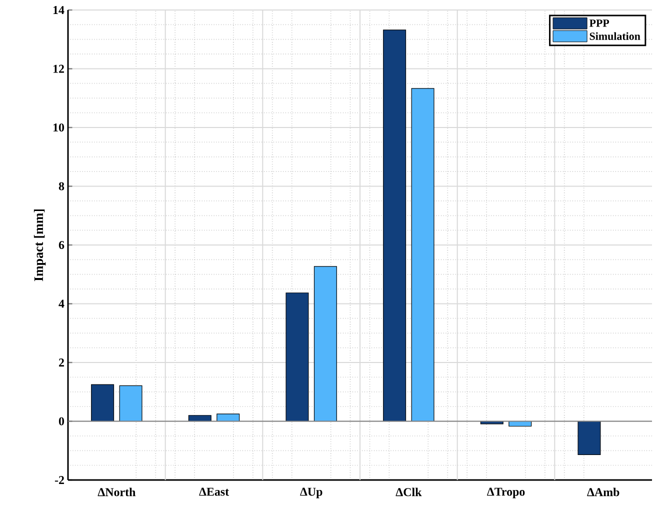 The width and height of the screenshot is (655, 518). What do you see at coordinates (58, 127) in the screenshot?
I see `y-tick-label: 10` at bounding box center [58, 127].